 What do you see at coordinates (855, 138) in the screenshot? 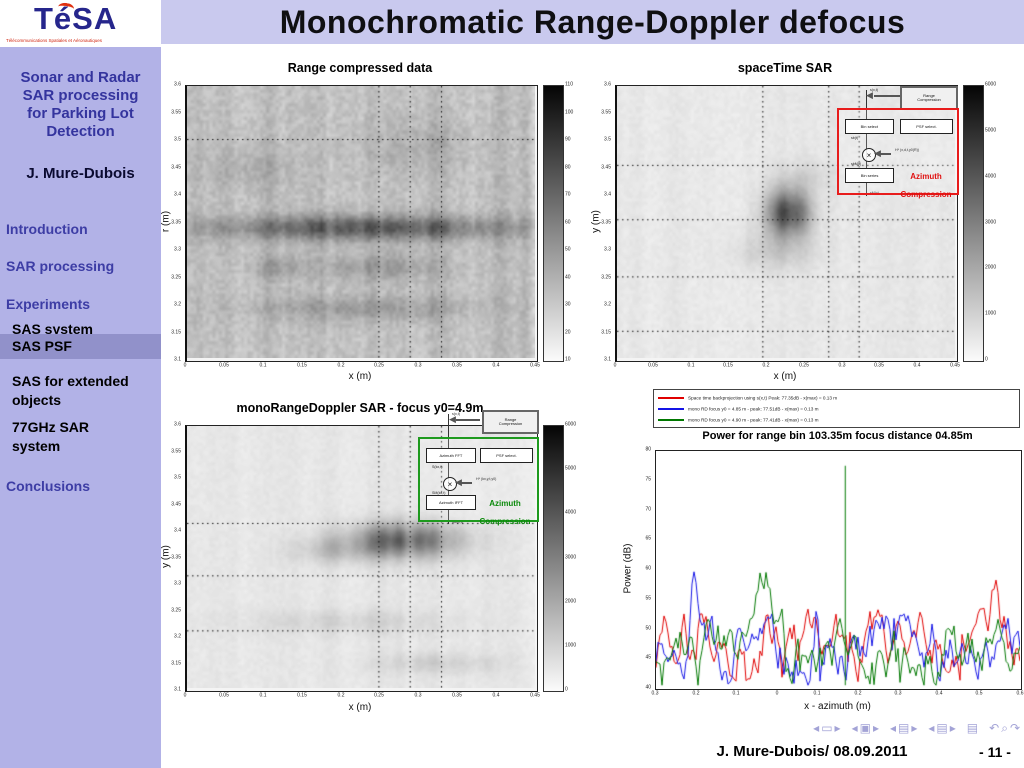
I see `flow-signal: sb(t)` at bounding box center [855, 138].